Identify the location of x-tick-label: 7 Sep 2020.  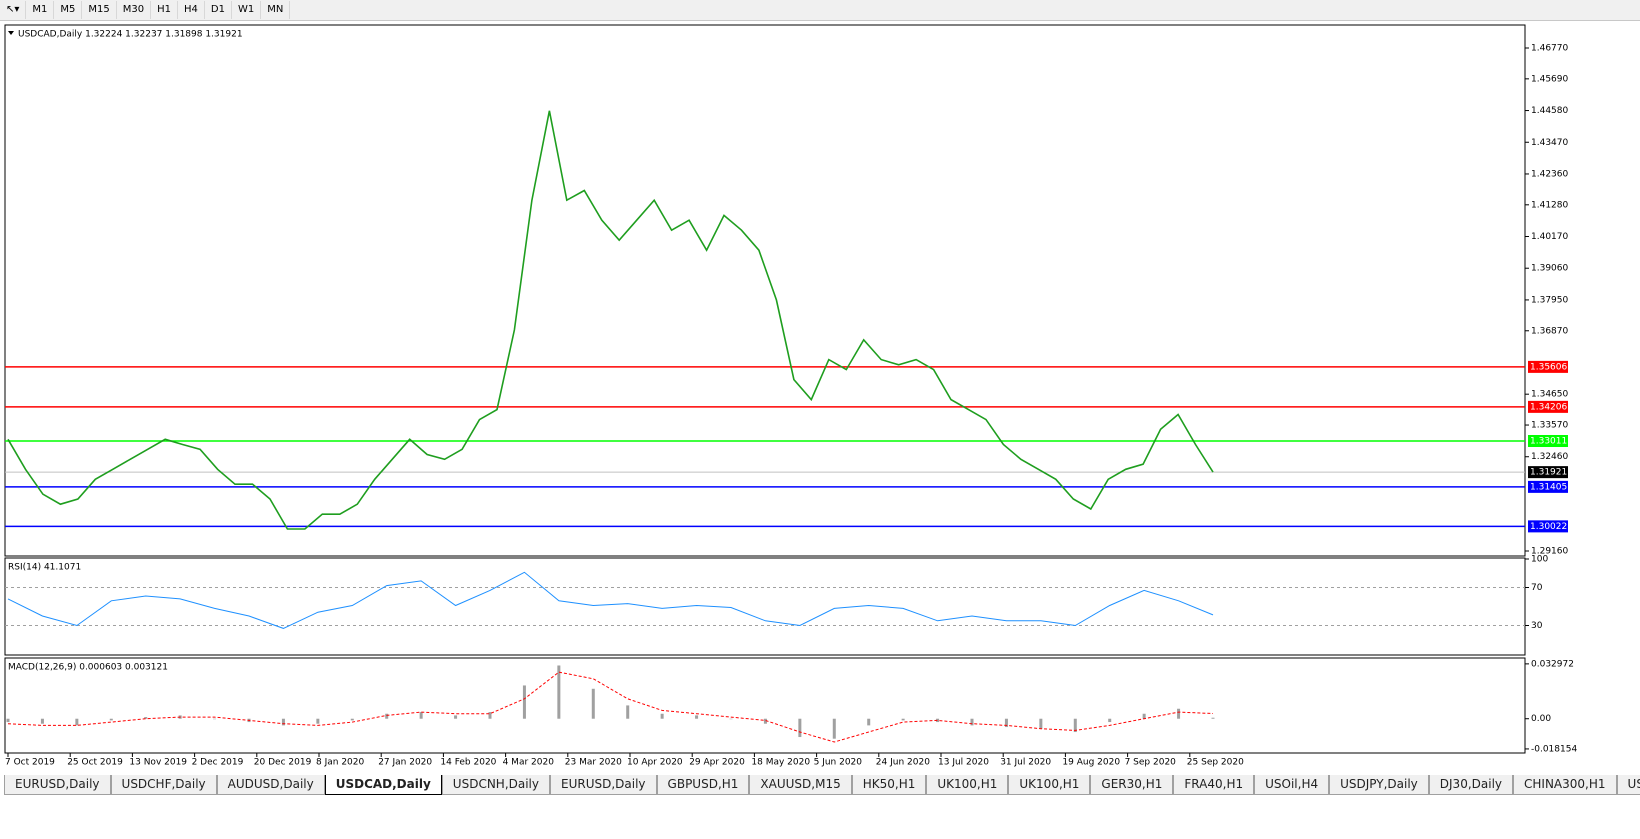
(1151, 763).